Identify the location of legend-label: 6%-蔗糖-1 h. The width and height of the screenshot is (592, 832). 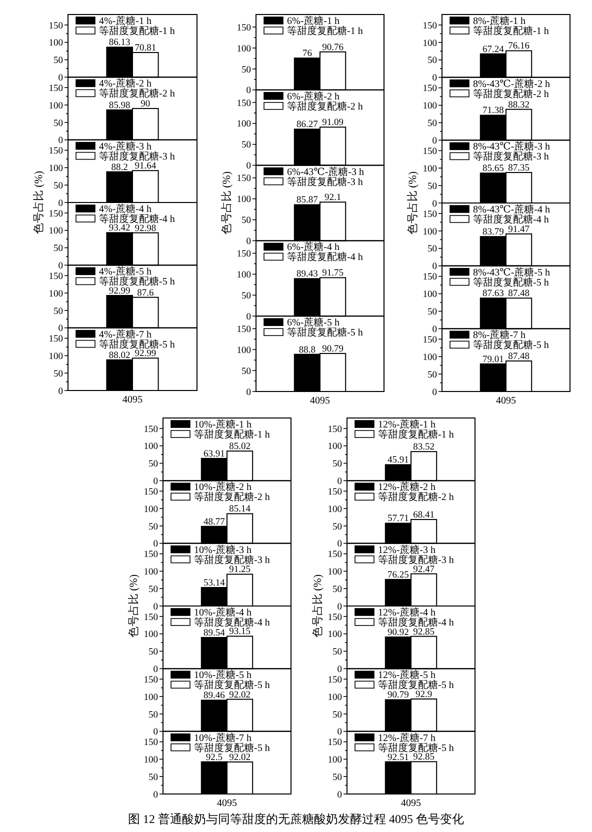
(313, 21).